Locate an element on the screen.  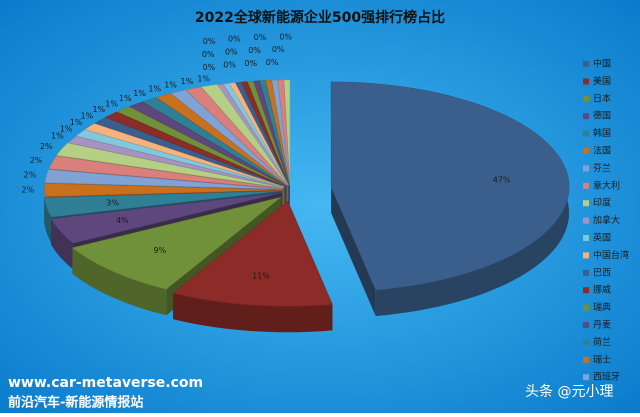
data-label: 9% is located at coordinates (159, 250).